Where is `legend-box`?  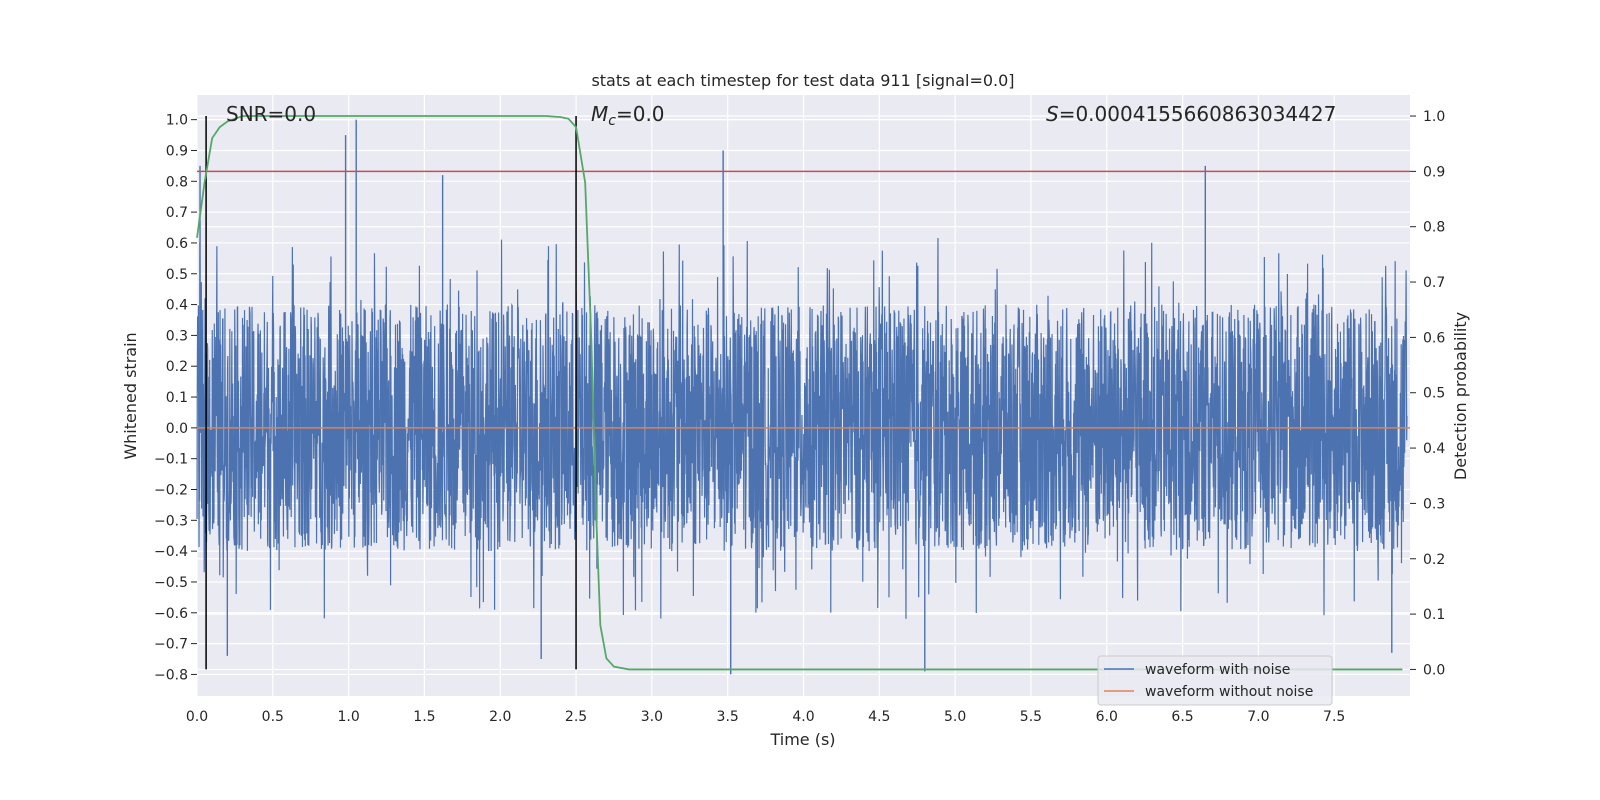
legend-box is located at coordinates (1215, 680).